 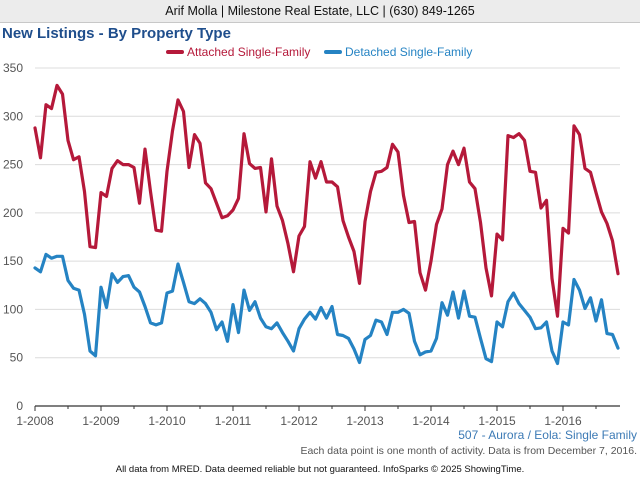 I want to click on x-tick-label-1-2014: 1-2014, so click(x=431, y=421).